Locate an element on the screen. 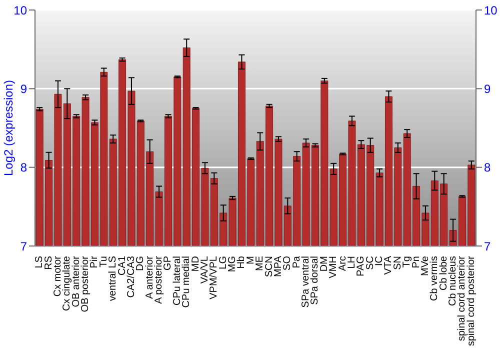  x-tick-label: GP is located at coordinates (168, 263).